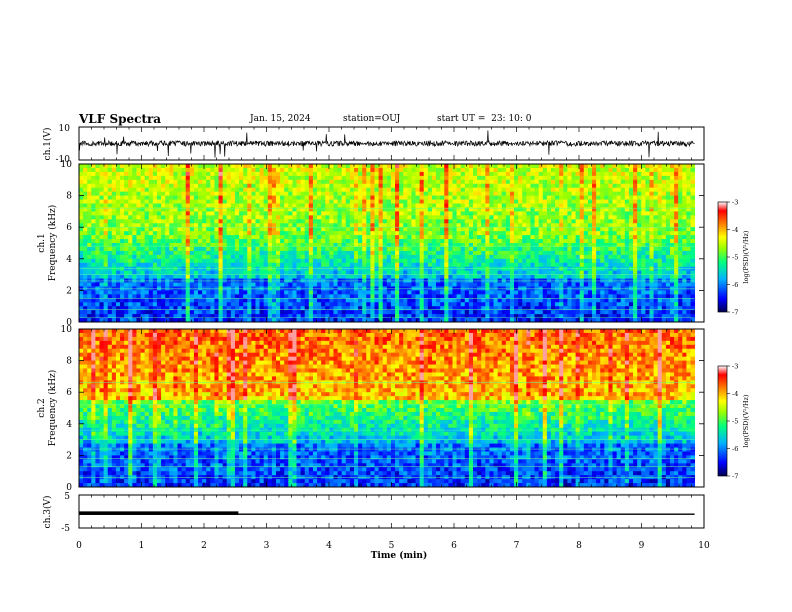 The height and width of the screenshot is (612, 792). Describe the element at coordinates (65, 529) in the screenshot. I see `ch3-ytick-bottom: -5` at that location.